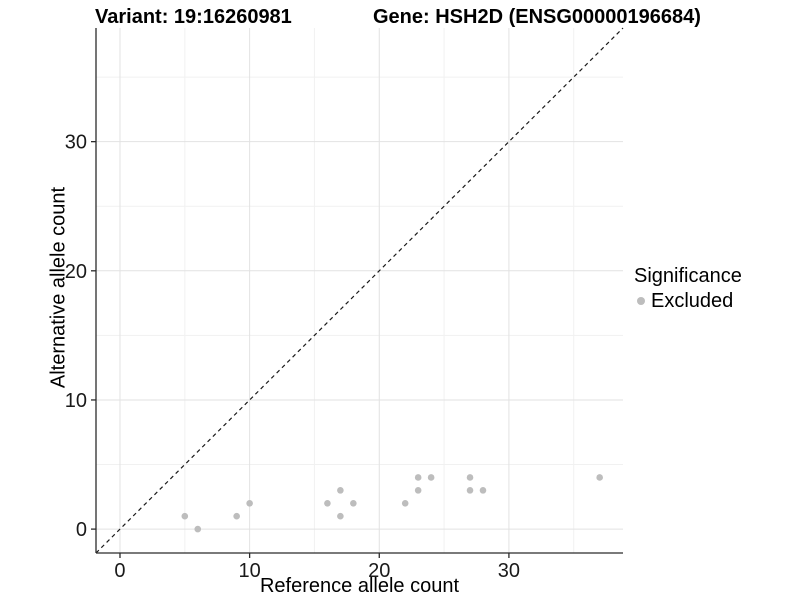 This screenshot has width=800, height=600. I want to click on x-tick-label: 20, so click(379, 571).